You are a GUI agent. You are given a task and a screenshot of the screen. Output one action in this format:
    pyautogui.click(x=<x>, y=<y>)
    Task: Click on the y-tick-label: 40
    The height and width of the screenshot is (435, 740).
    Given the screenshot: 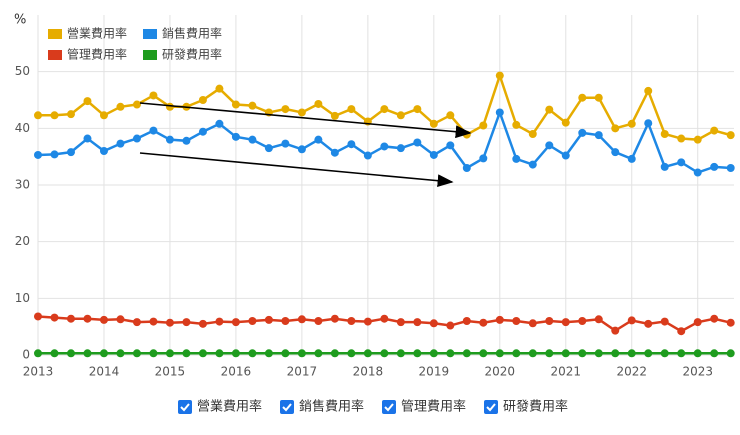 What is the action you would take?
    pyautogui.click(x=22, y=128)
    